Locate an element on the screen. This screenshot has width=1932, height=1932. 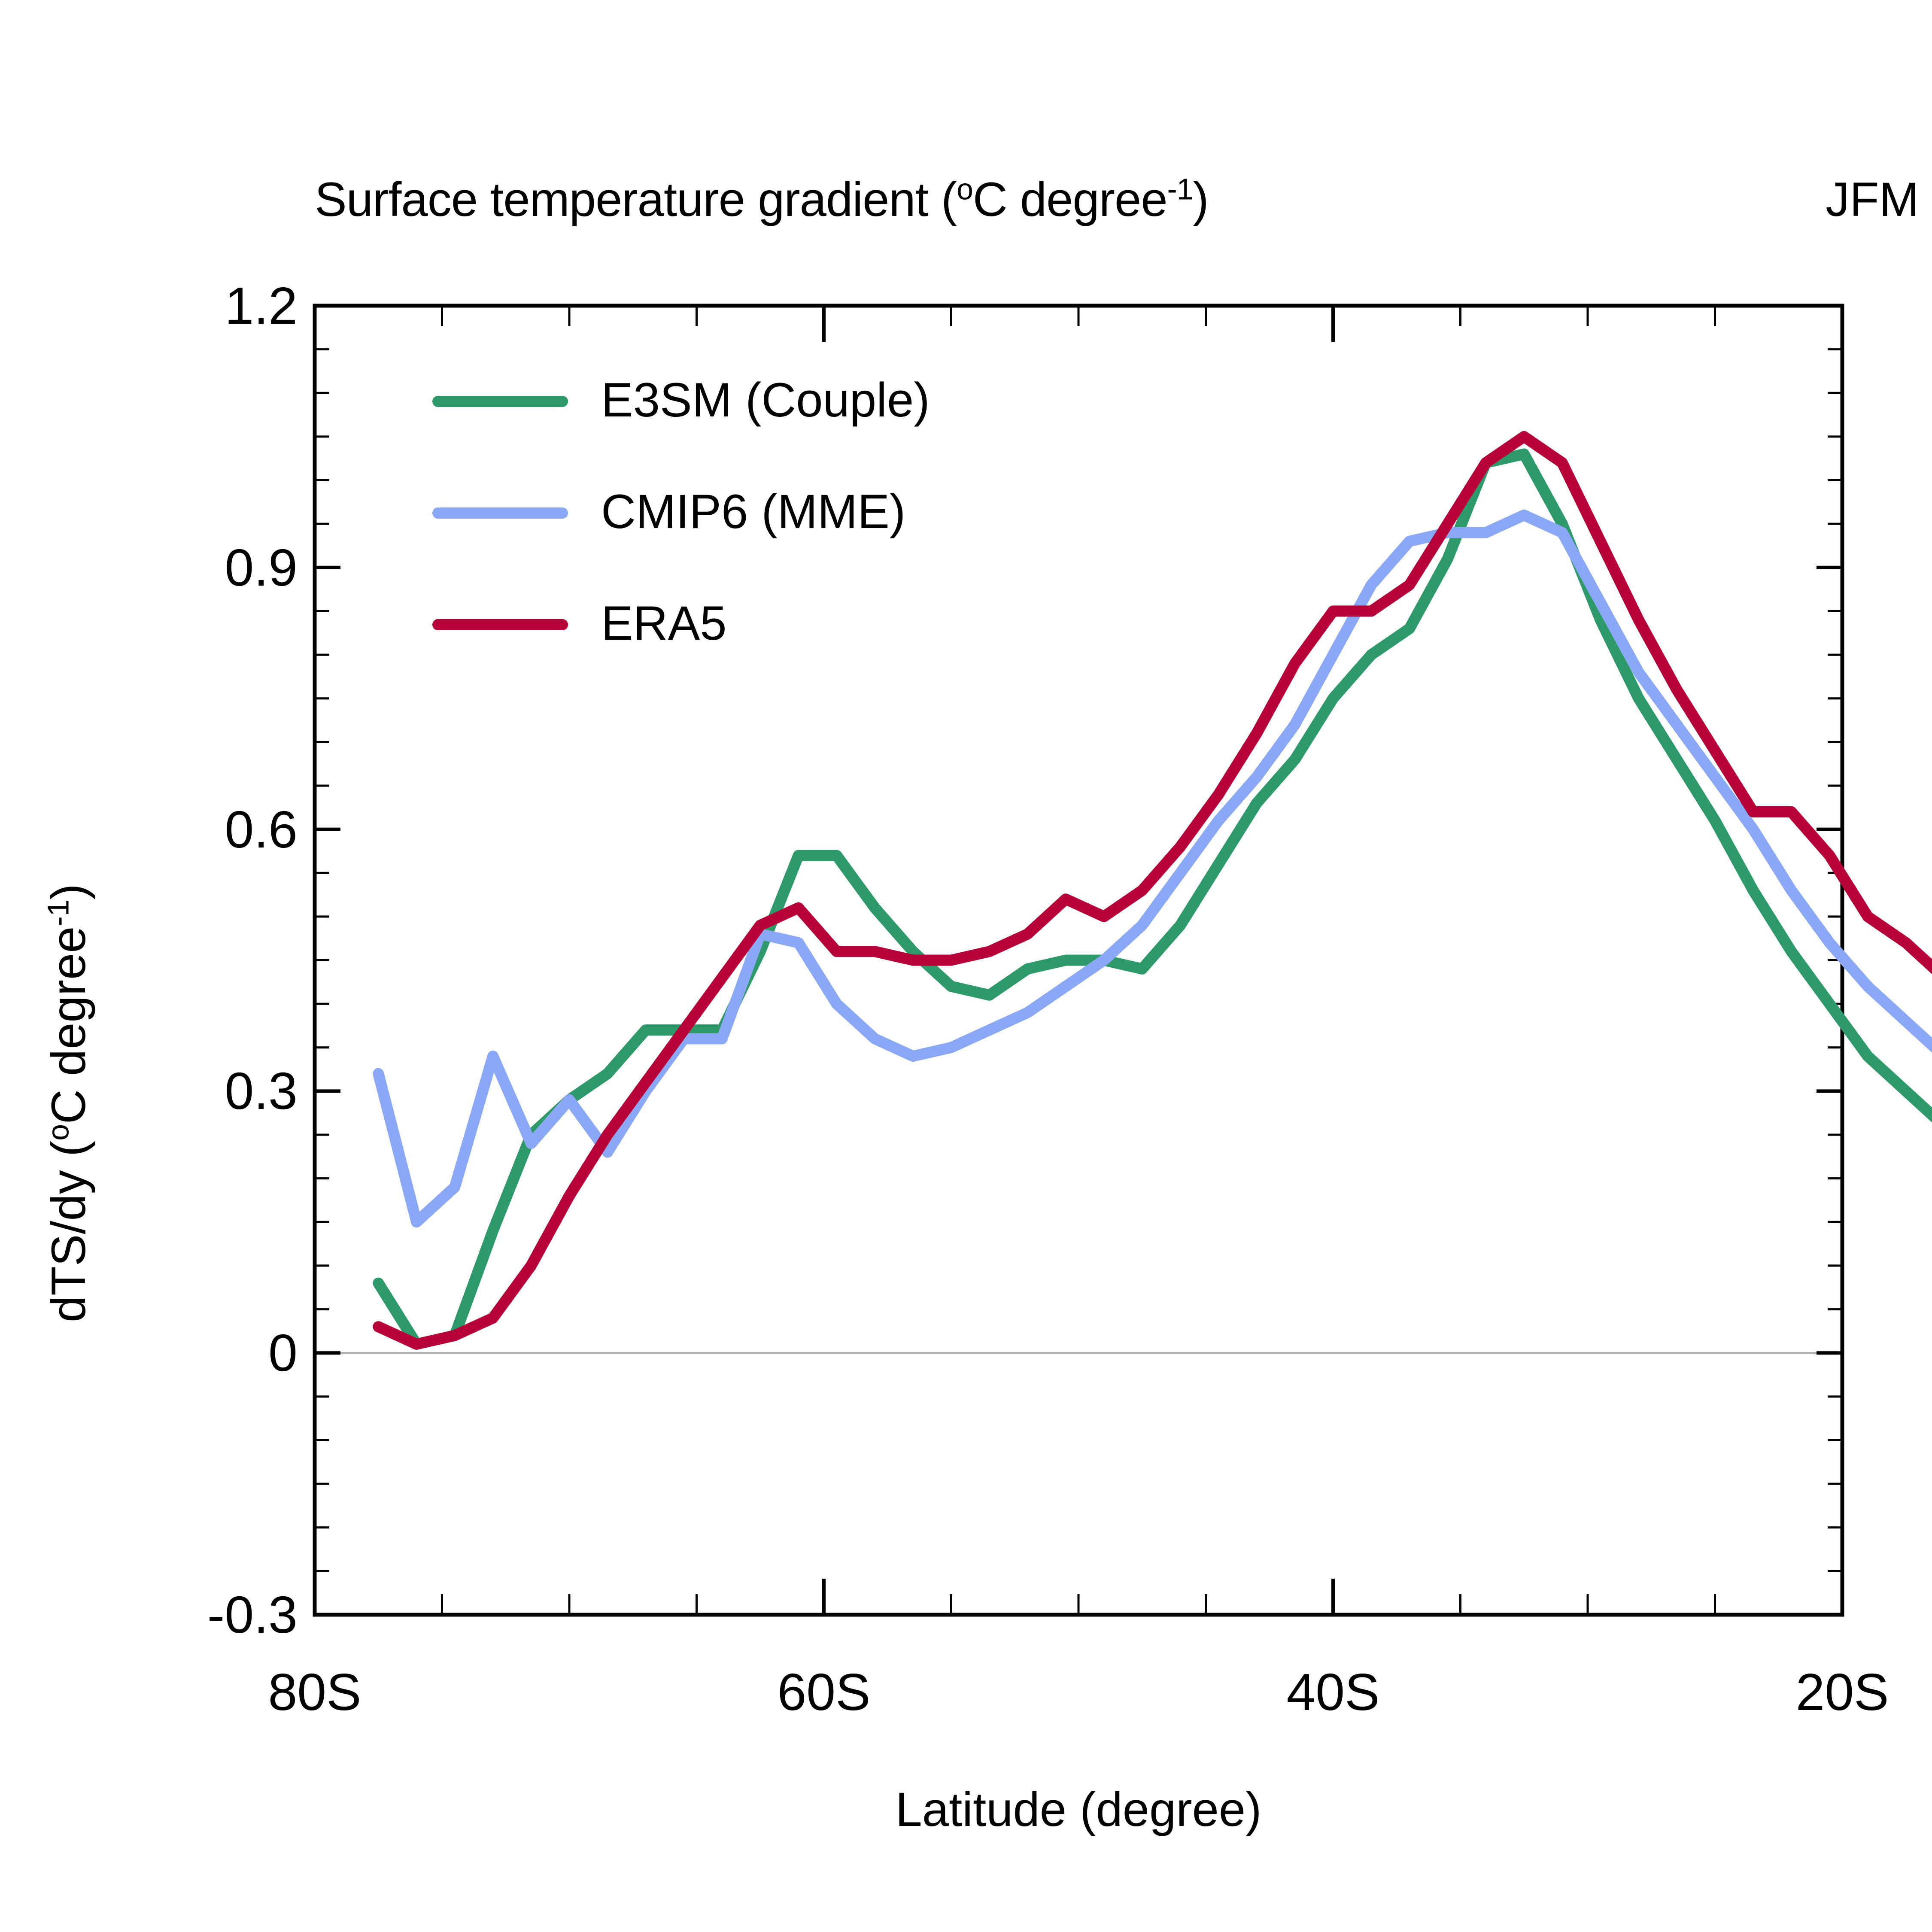
season-annotation: JFM is located at coordinates (1872, 199).